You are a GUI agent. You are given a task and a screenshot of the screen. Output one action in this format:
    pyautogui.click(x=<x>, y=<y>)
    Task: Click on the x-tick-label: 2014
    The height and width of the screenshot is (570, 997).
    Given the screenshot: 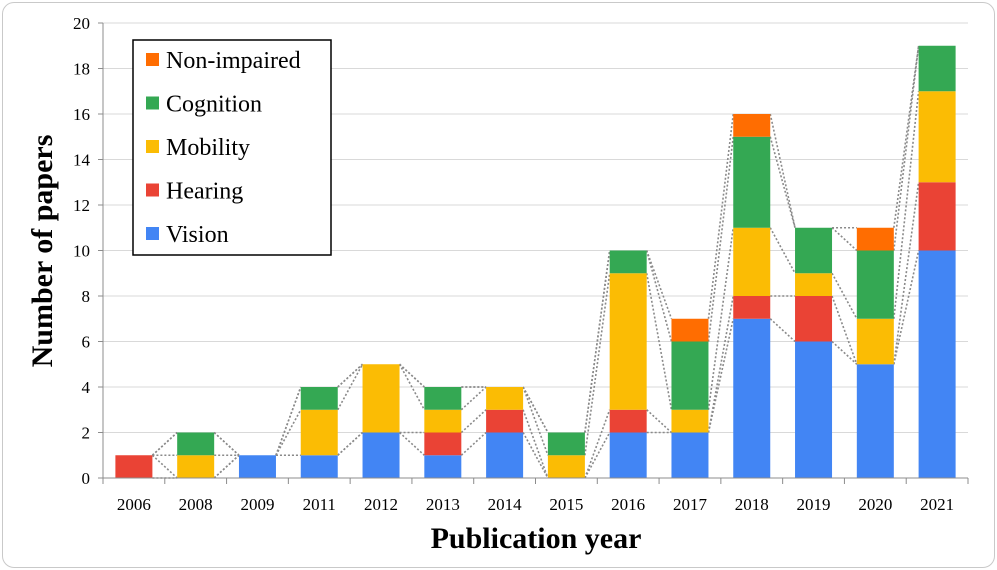 What is the action you would take?
    pyautogui.click(x=505, y=504)
    